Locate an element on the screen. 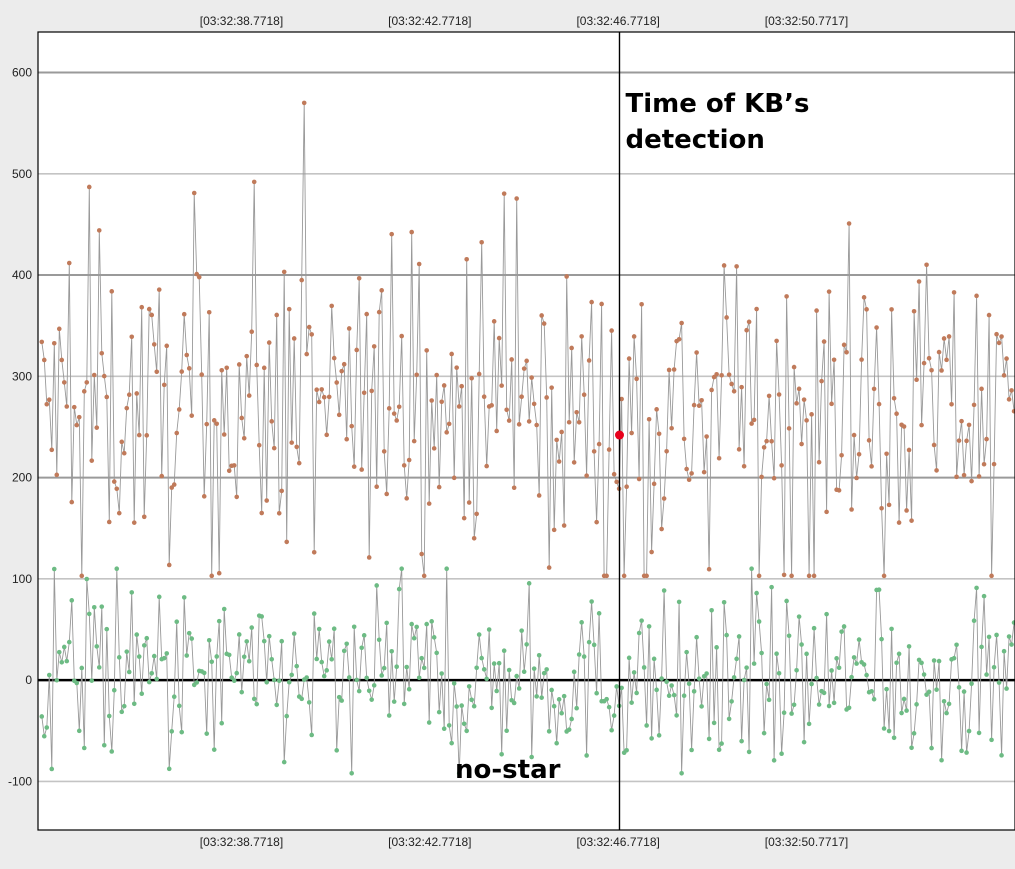  y-tick-label: 0 is located at coordinates (28, 680).